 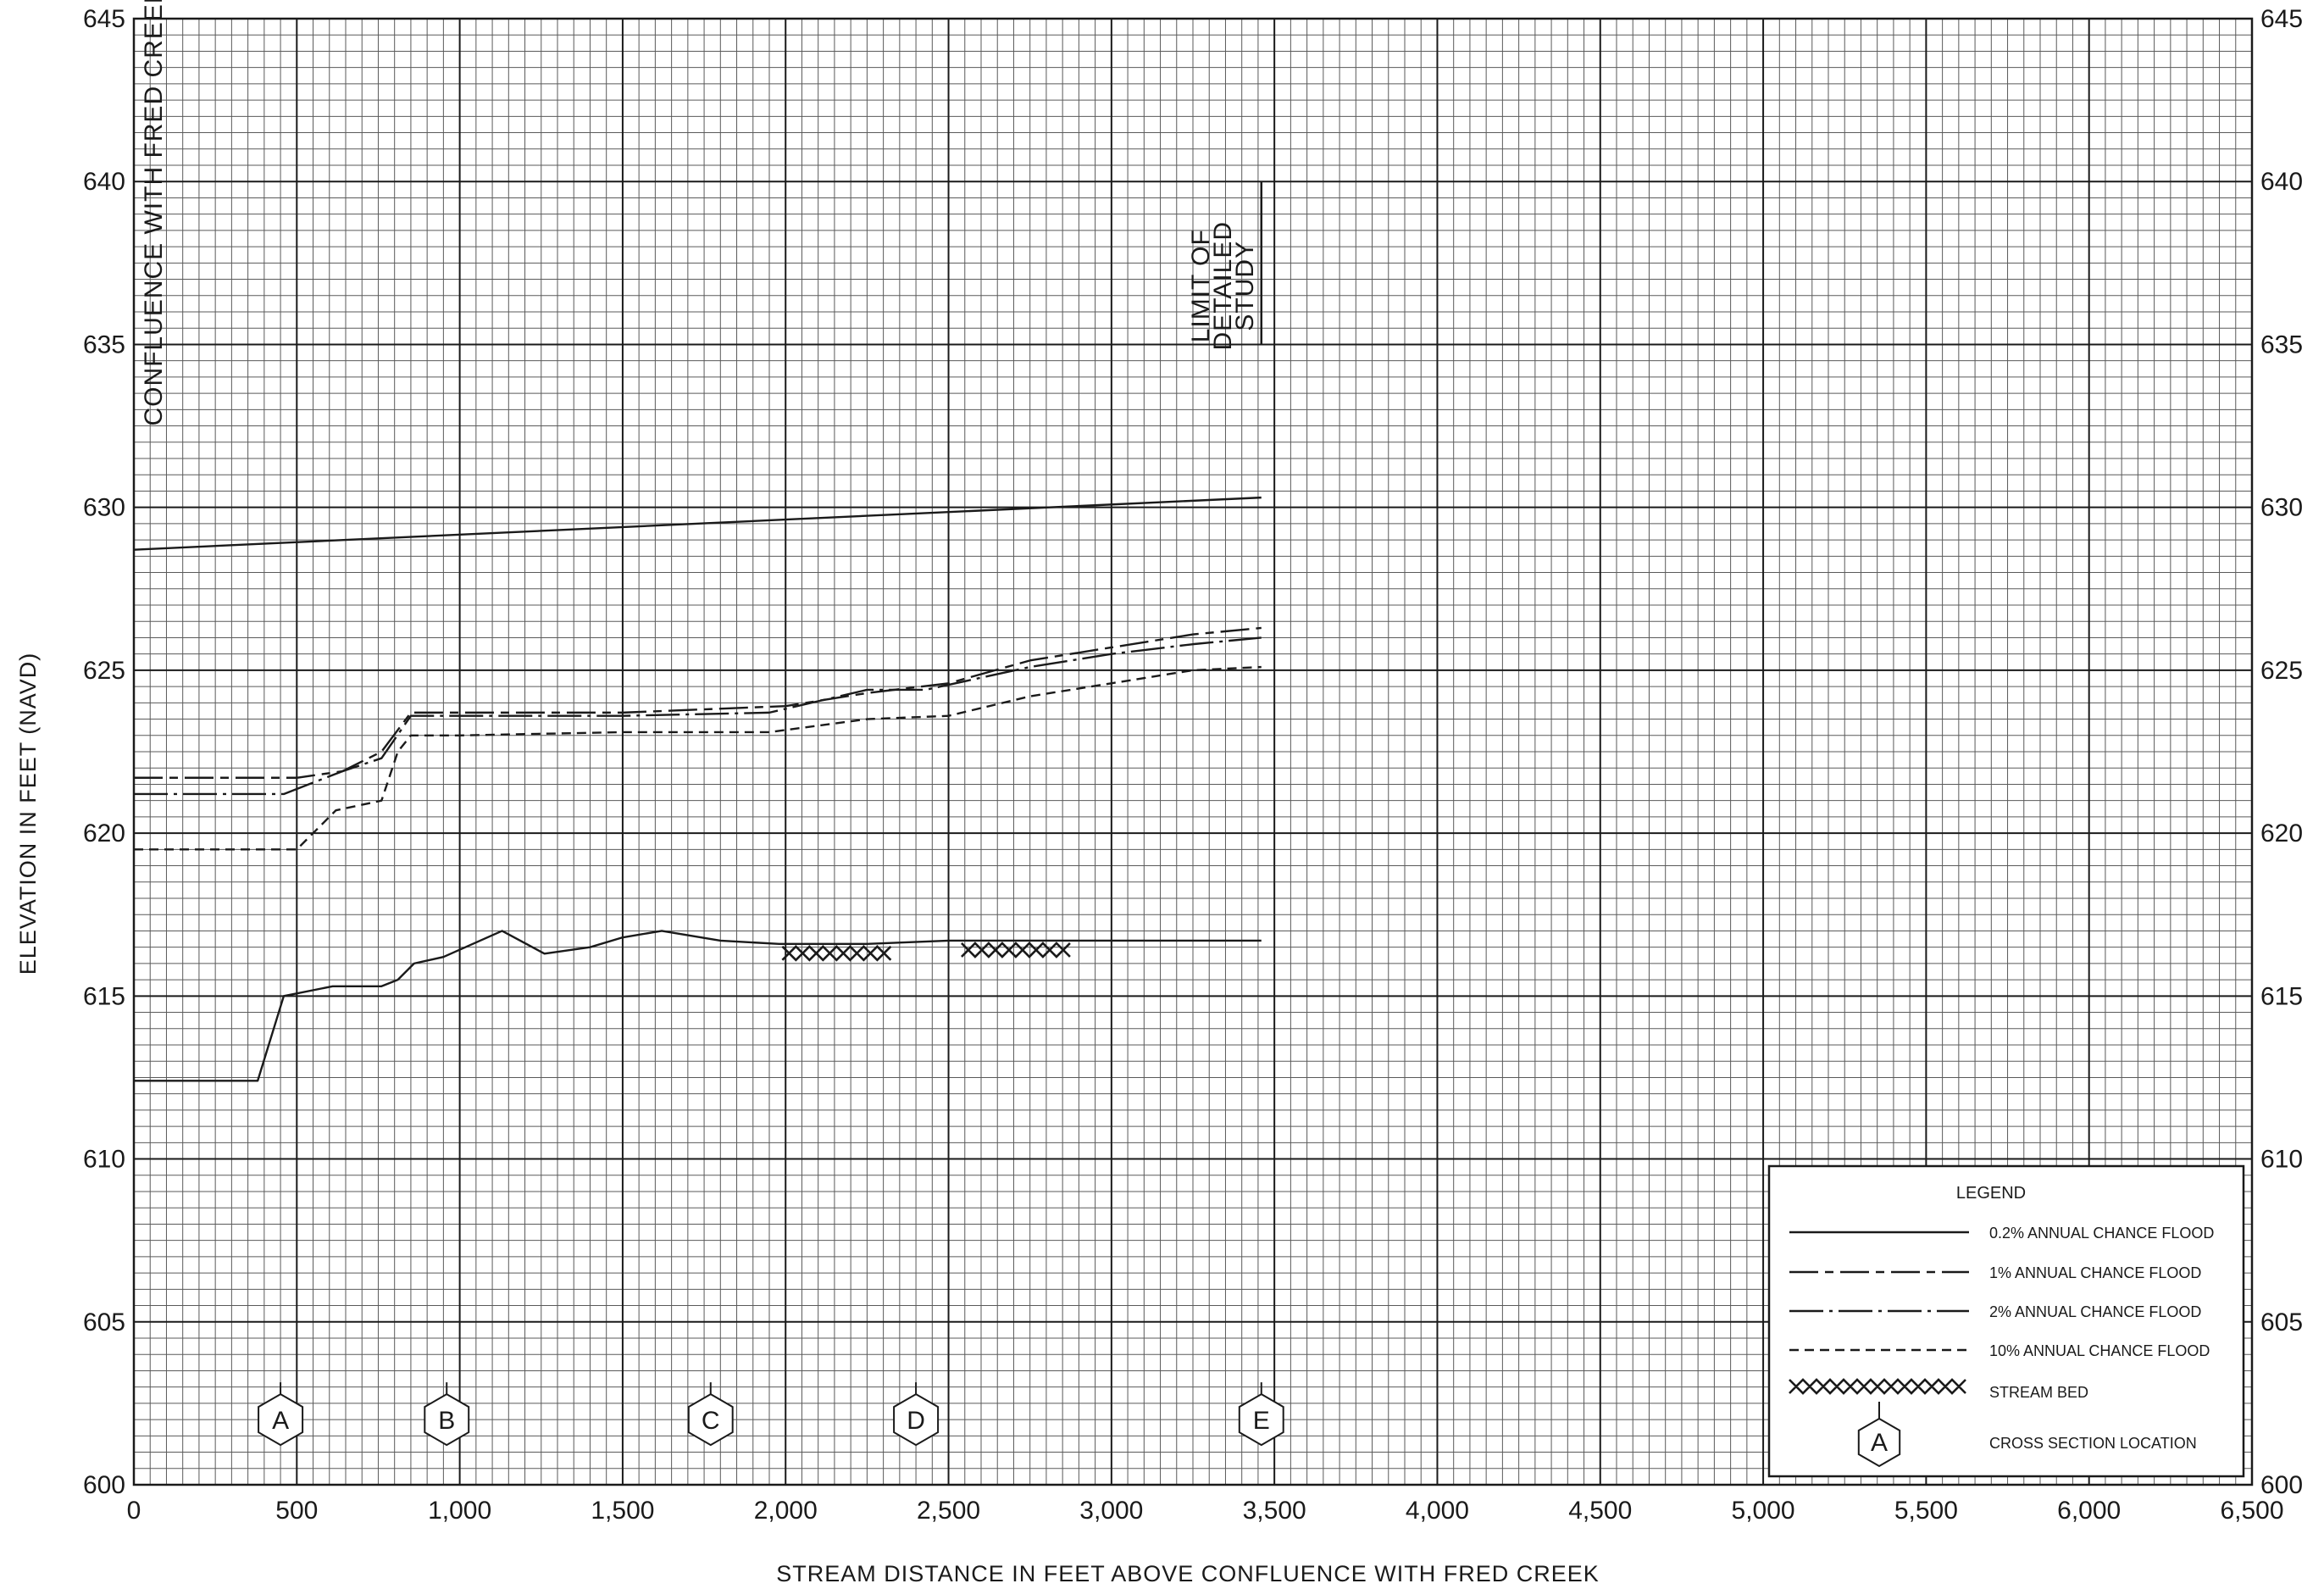 What do you see at coordinates (1600, 1511) in the screenshot?
I see `x-tick-label: 4,500` at bounding box center [1600, 1511].